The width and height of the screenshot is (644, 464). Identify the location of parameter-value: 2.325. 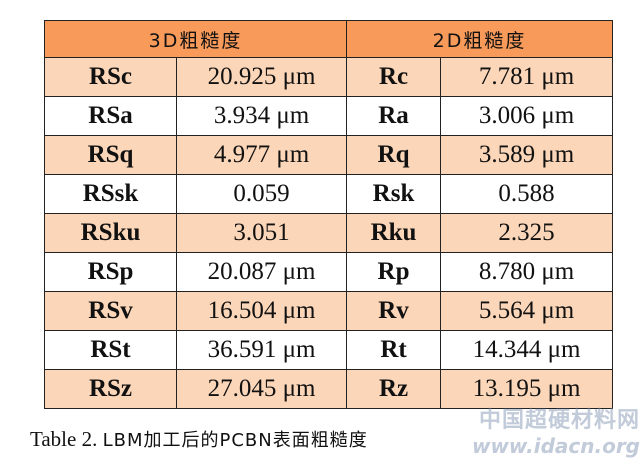
(527, 233).